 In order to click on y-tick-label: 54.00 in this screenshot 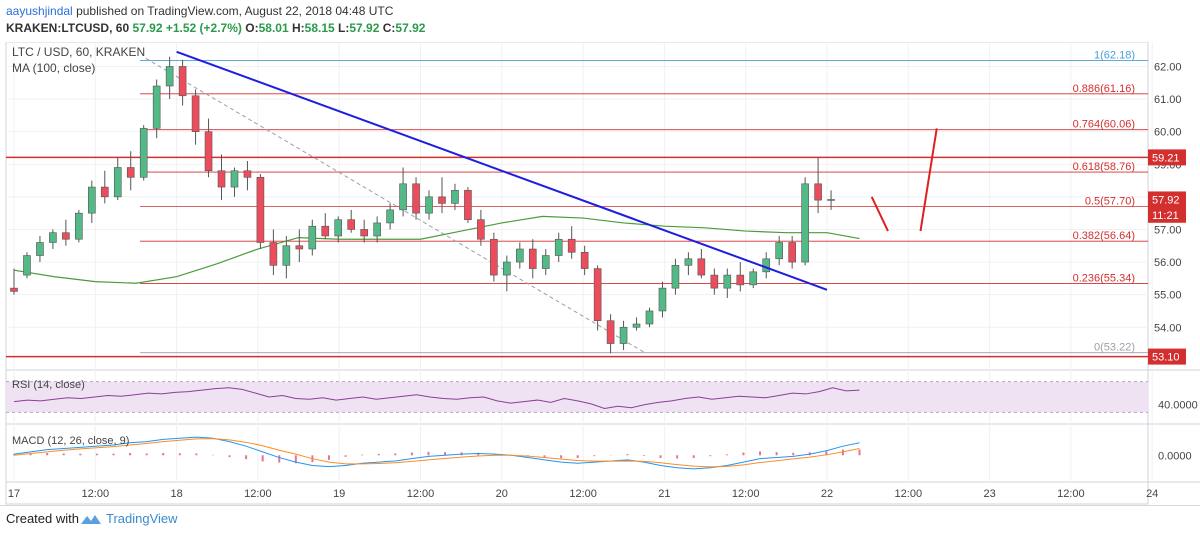, I will do `click(1168, 328)`.